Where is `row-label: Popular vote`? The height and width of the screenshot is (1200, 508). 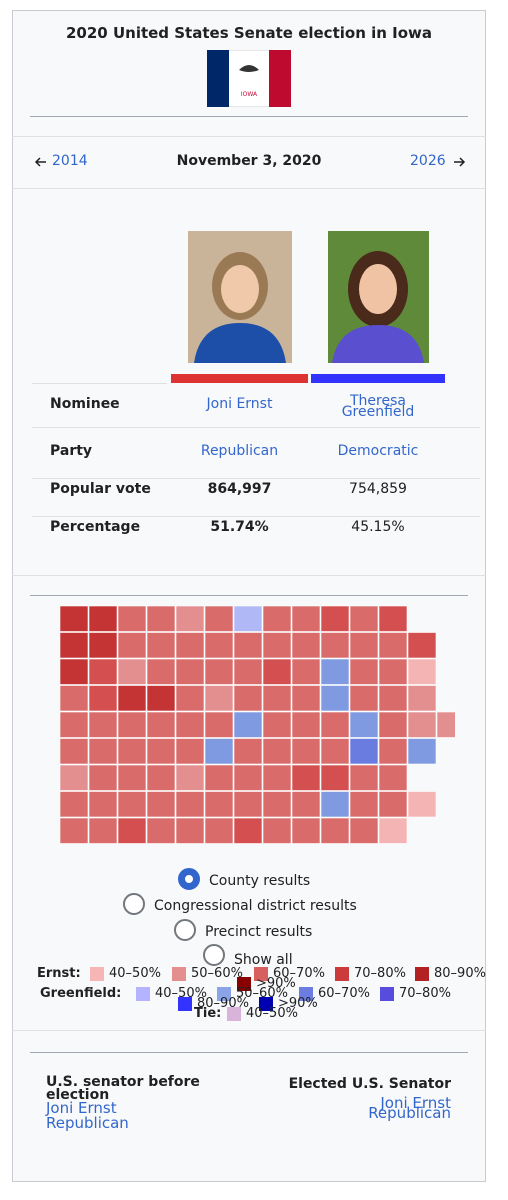
row-label: Popular vote is located at coordinates (100, 489).